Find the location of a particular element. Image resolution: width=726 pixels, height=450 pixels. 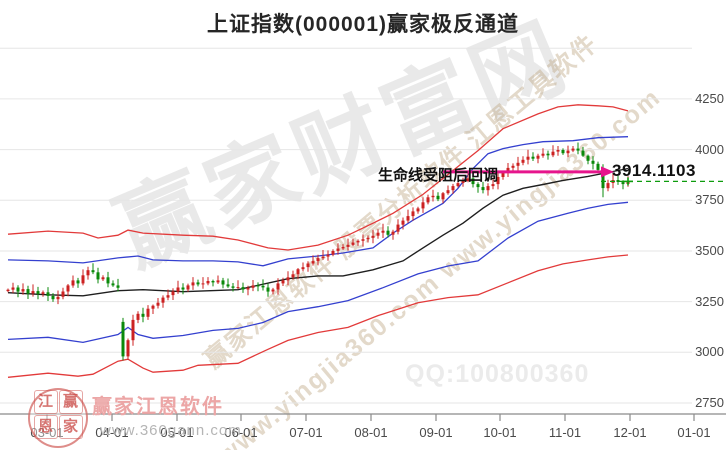

seal-char: 家 is located at coordinates (70, 427).